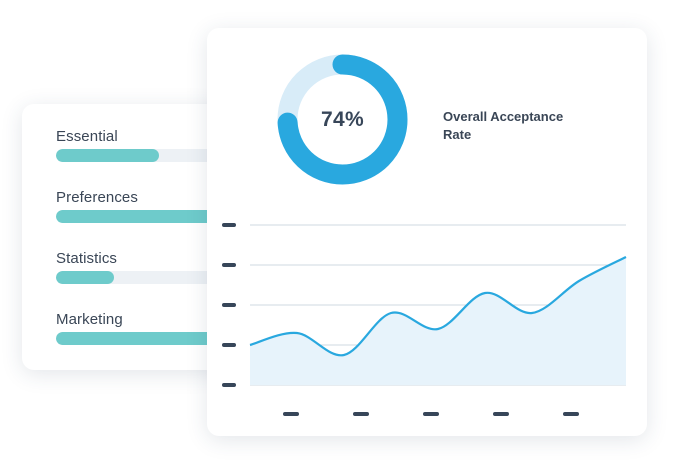 This screenshot has width=678, height=472. What do you see at coordinates (97, 197) in the screenshot?
I see `category-label: Preferences` at bounding box center [97, 197].